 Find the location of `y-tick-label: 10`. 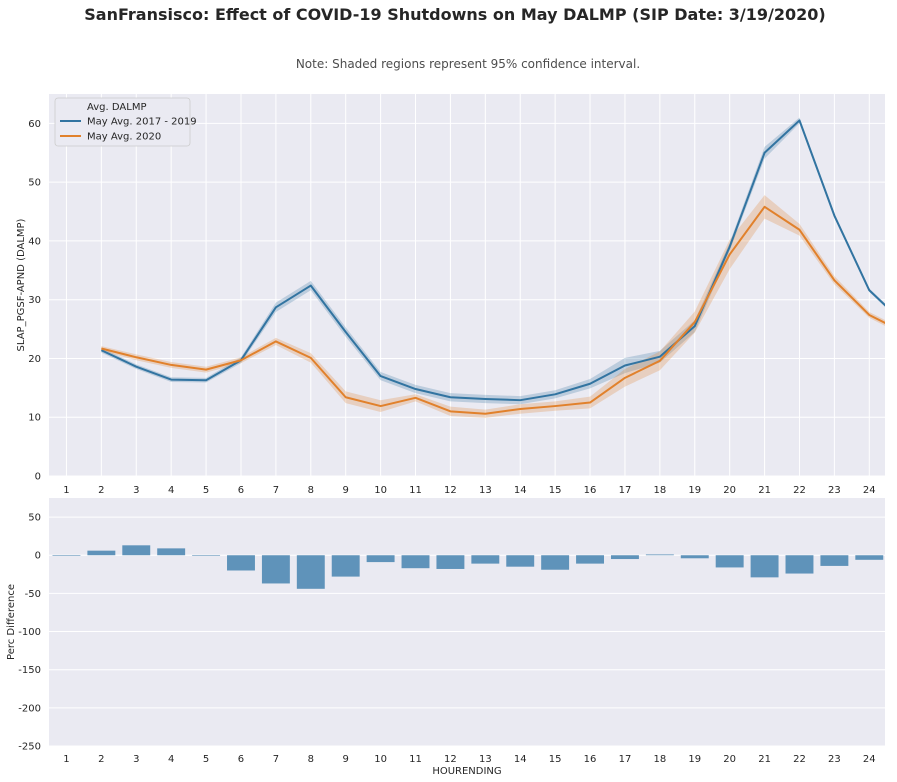

y-tick-label: 10 is located at coordinates (34, 418).